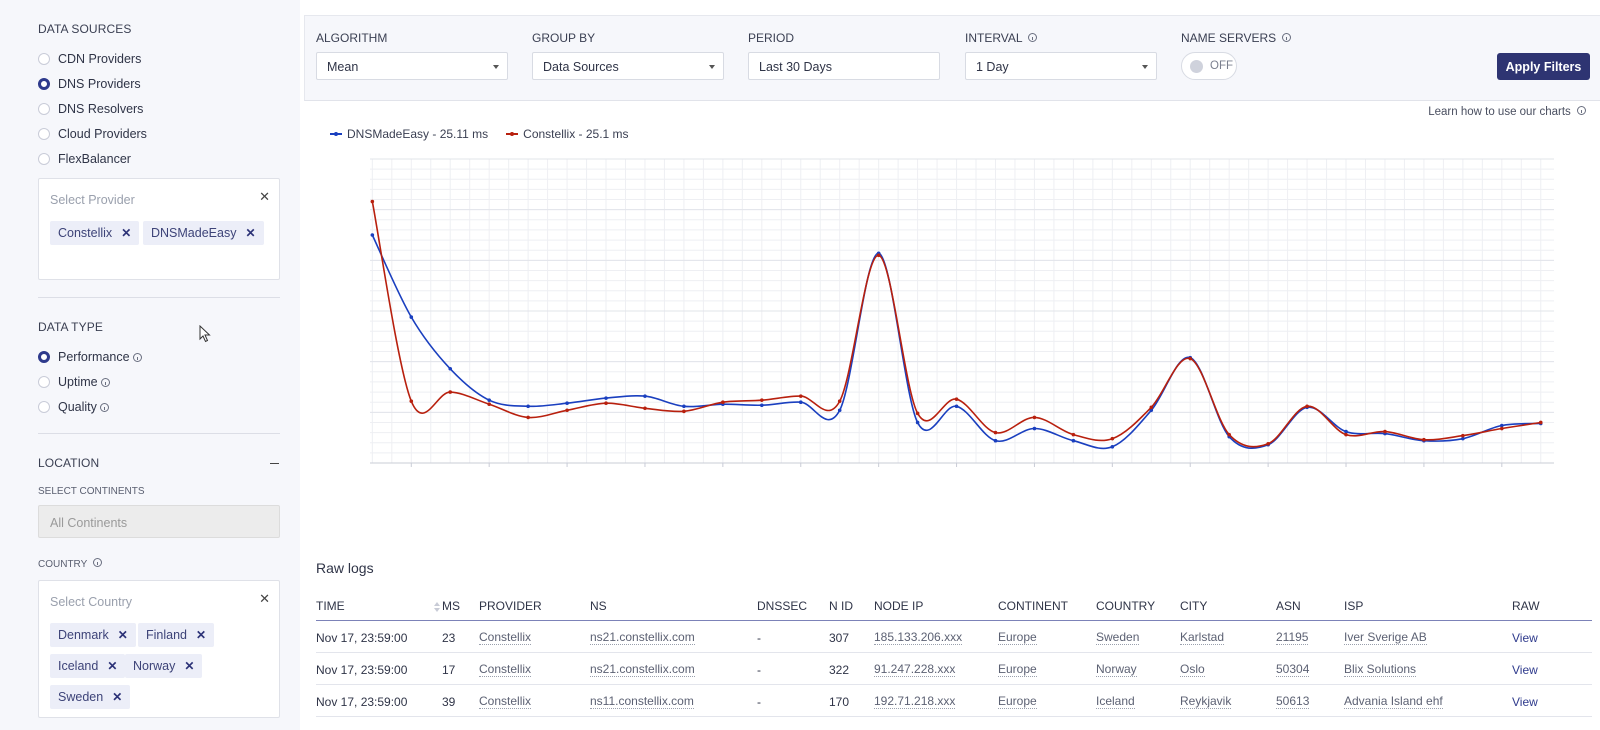 This screenshot has height=730, width=1600. Describe the element at coordinates (409, 134) in the screenshot. I see `legend-item-dnsmadeeasy: DNSMadeEasy - 25.11 ms` at that location.